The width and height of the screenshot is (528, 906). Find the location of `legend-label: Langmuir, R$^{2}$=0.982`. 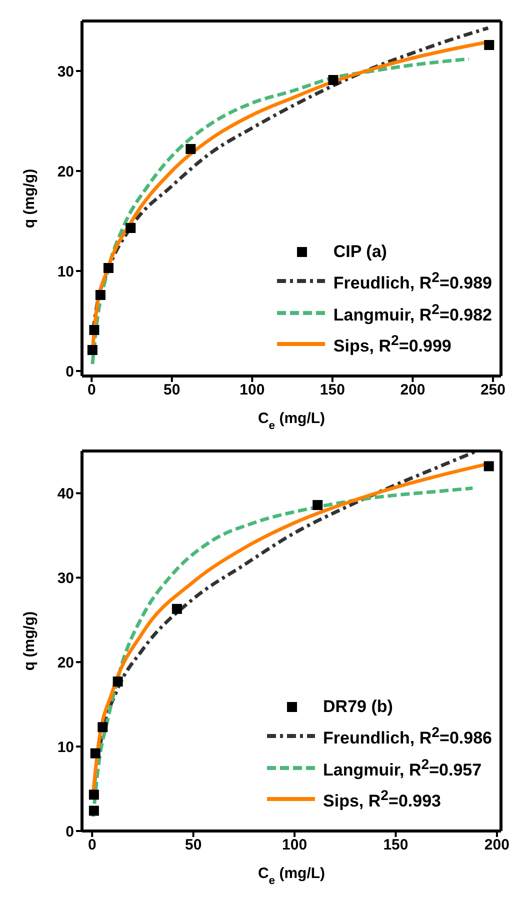

legend-label: Langmuir, R$^{2}$=0.982 is located at coordinates (412, 313).